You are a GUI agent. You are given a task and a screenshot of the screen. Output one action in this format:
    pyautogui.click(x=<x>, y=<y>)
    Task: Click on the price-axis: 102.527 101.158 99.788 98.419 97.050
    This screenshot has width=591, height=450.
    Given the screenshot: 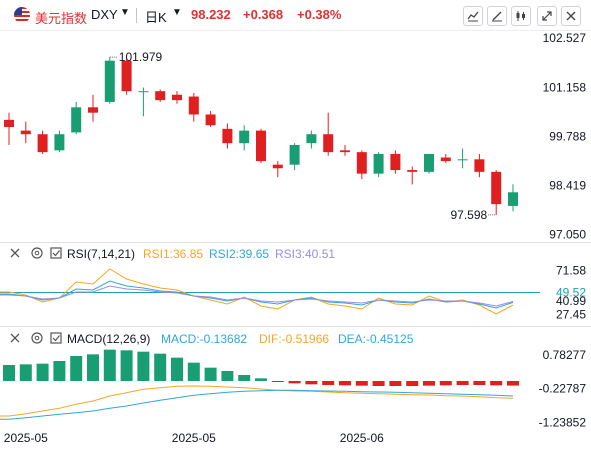 What is the action you would take?
    pyautogui.click(x=565, y=136)
    